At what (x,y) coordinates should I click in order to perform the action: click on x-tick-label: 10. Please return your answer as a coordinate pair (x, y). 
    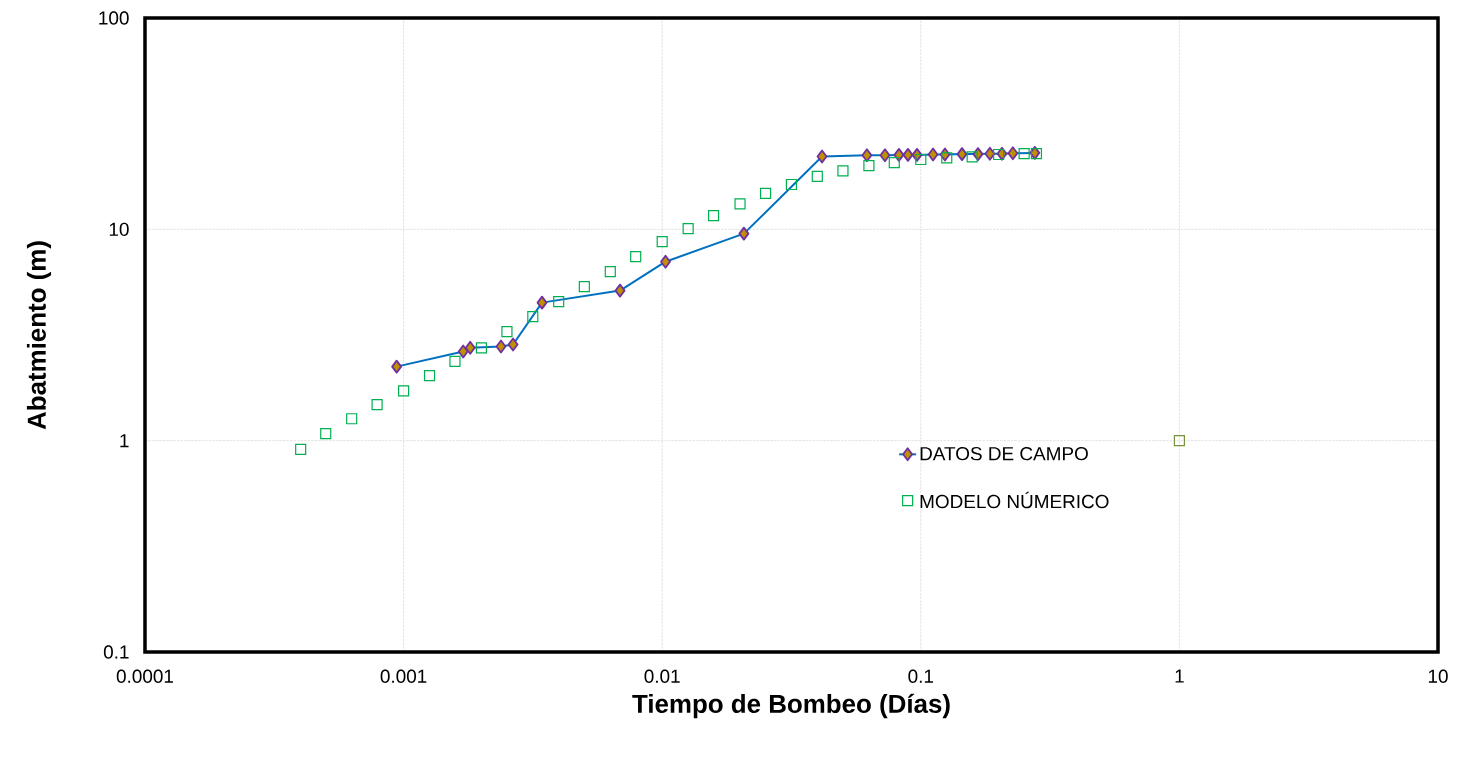
    Looking at the image, I should click on (1438, 676).